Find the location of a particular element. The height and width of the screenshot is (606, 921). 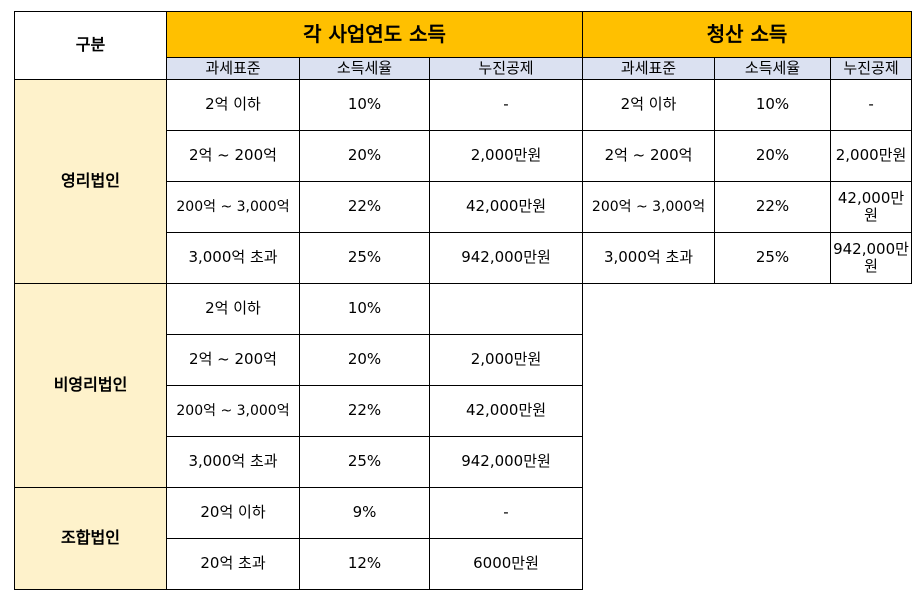

table-row: 3,000억 초과 25% 942,000만원 is located at coordinates (463, 462).